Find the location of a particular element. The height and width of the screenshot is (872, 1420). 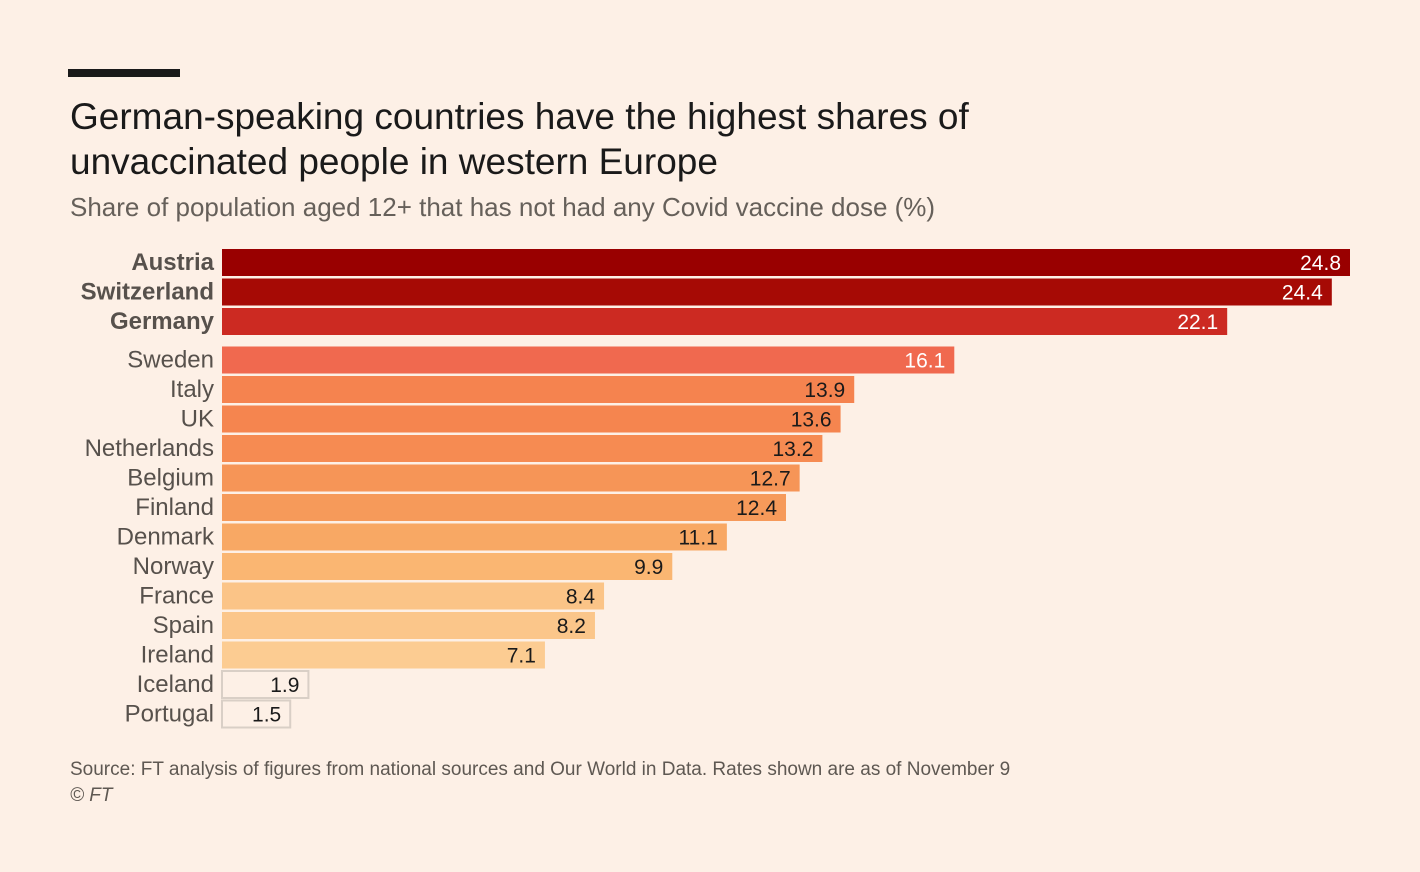

category-label-iceland: Iceland is located at coordinates (175, 684).